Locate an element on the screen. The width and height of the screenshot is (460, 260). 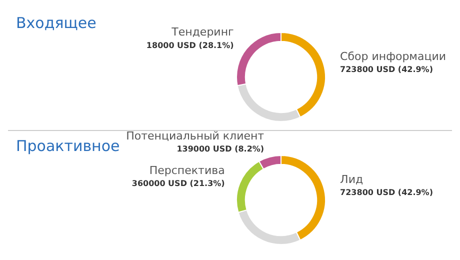
slice-label: Сбор информации is located at coordinates (393, 56).